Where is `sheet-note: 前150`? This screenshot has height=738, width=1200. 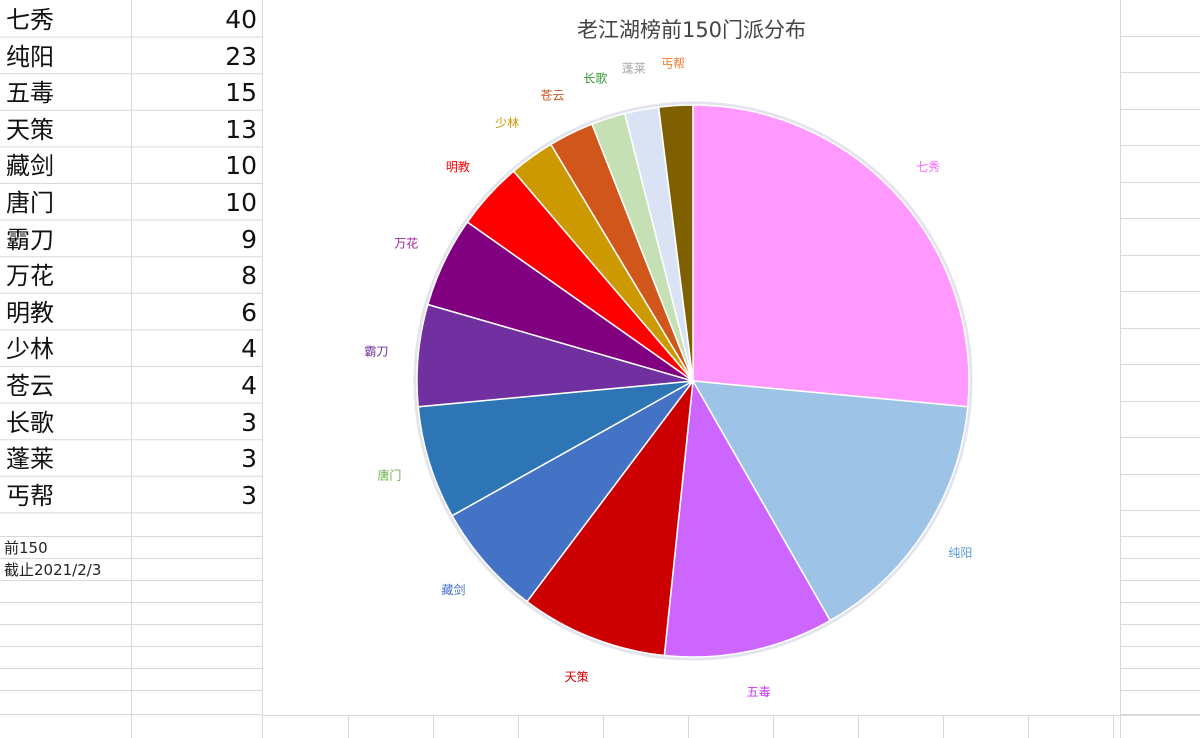 sheet-note: 前150 is located at coordinates (26, 548).